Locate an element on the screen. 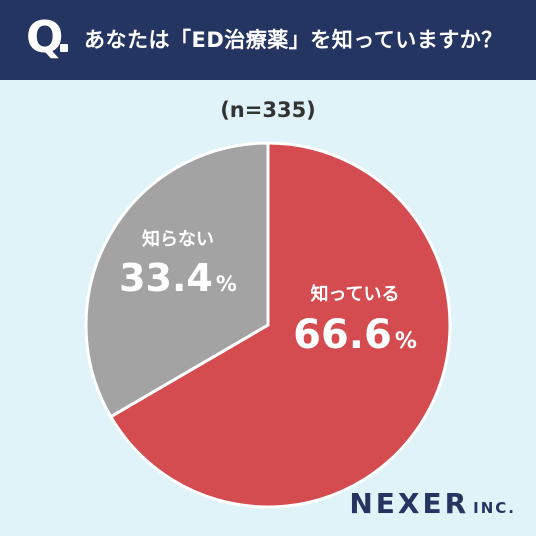  sample-size: (n=335) is located at coordinates (268, 110).